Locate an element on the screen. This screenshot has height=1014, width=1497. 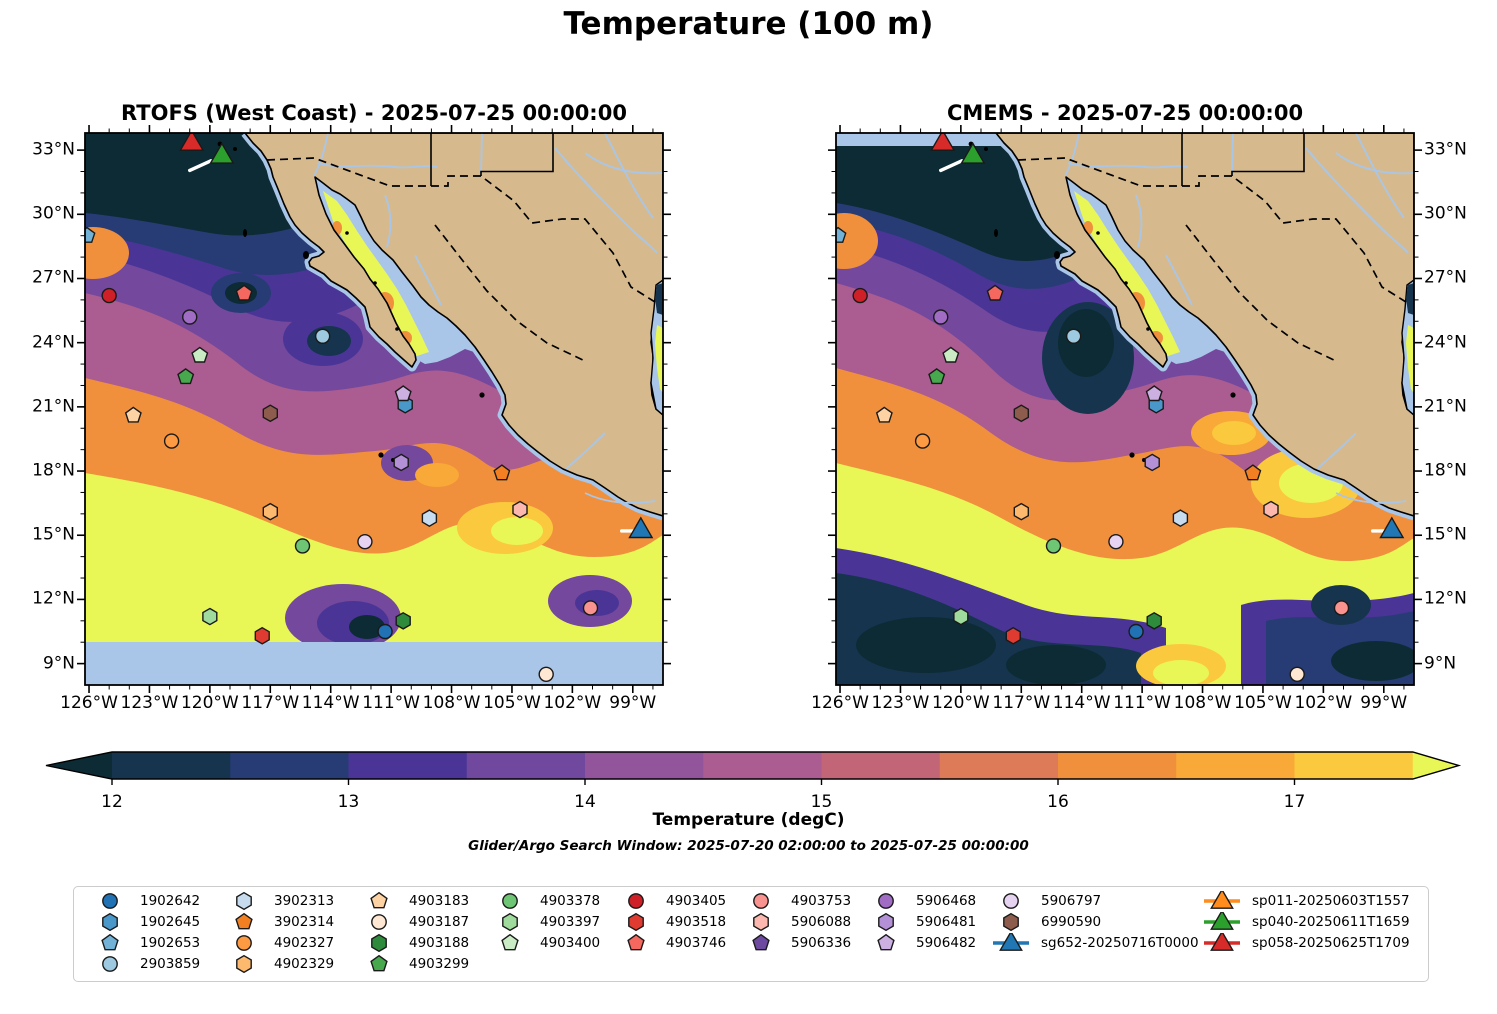
legend-entry-label: 4903518 is located at coordinates (696, 922).